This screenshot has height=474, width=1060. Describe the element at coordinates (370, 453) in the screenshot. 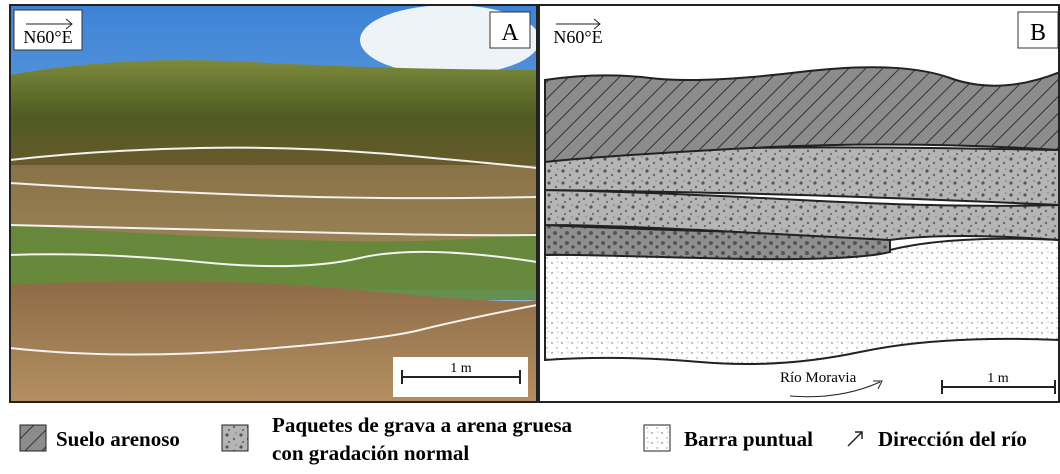

I see `legend-label: con gradación normal` at that location.